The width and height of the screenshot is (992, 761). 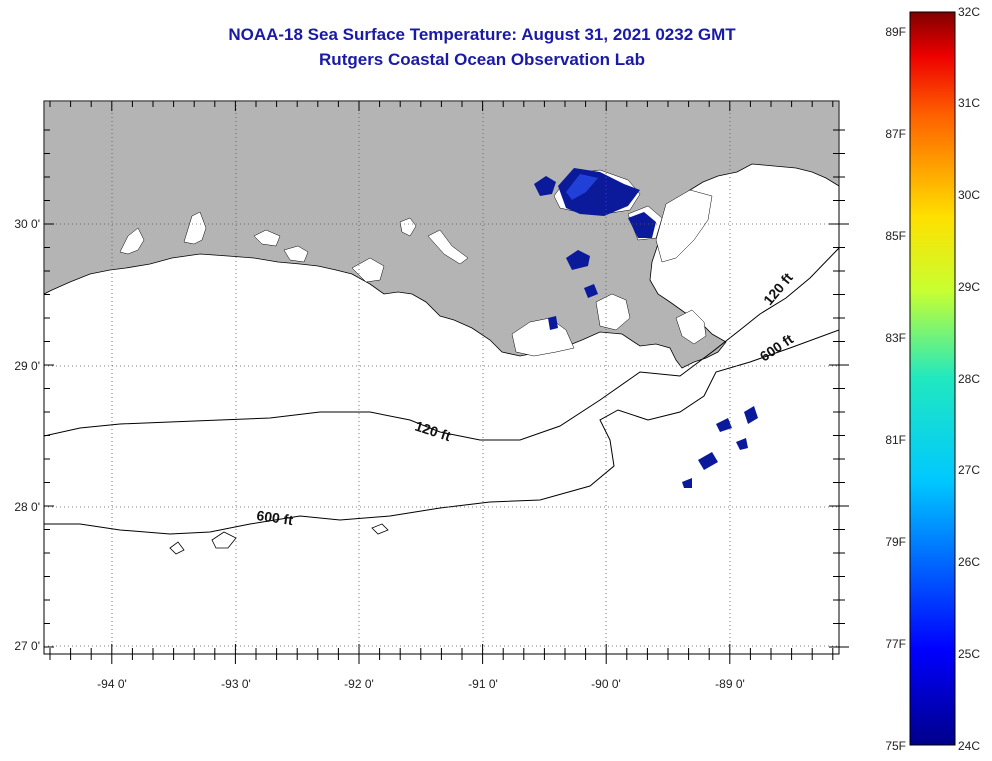 I want to click on colorbar-celsius-label: 29C, so click(x=969, y=287).